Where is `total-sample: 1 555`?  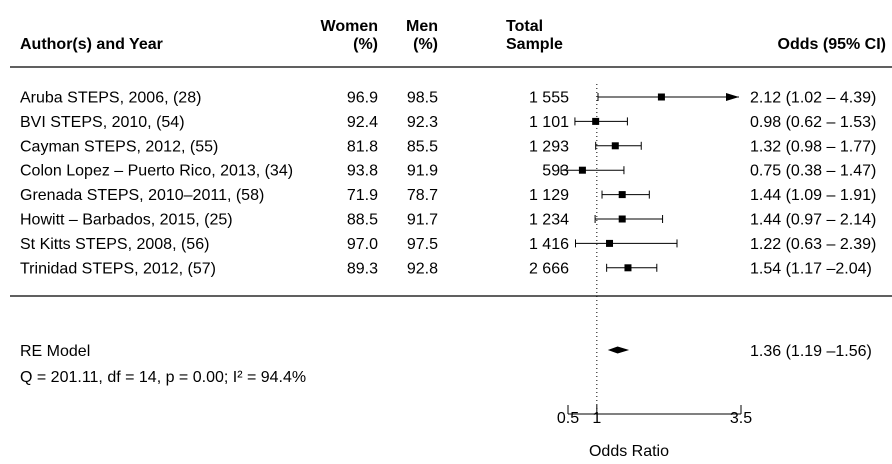
total-sample: 1 555 is located at coordinates (549, 98).